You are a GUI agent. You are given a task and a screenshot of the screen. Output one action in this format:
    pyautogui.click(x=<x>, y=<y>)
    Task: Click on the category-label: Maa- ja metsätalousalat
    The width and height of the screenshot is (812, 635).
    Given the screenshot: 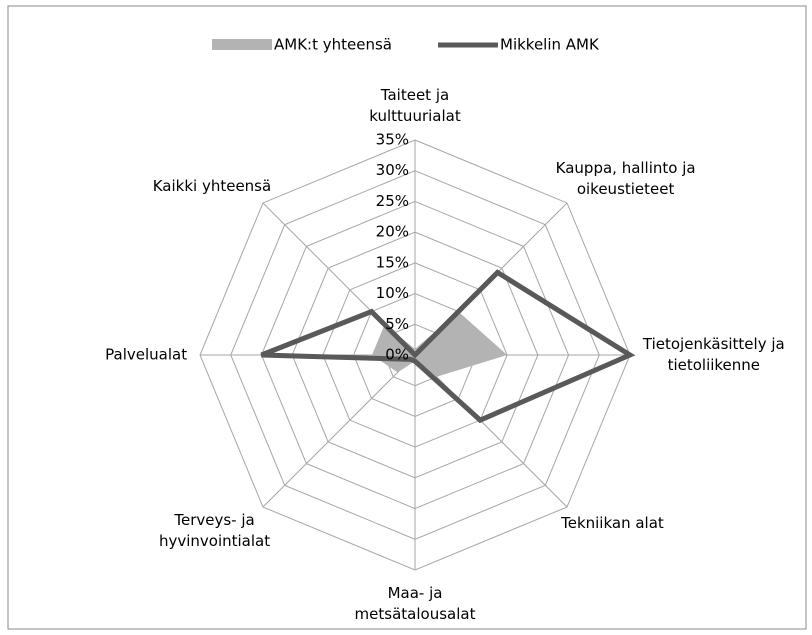 What is the action you would take?
    pyautogui.click(x=415, y=603)
    